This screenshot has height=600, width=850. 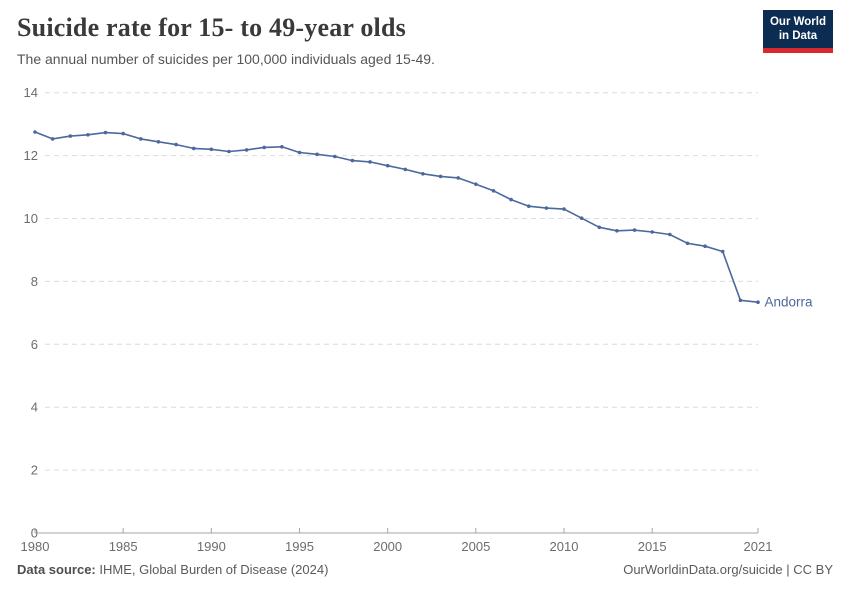 What do you see at coordinates (211, 546) in the screenshot?
I see `x-axis-tick-label: 1990` at bounding box center [211, 546].